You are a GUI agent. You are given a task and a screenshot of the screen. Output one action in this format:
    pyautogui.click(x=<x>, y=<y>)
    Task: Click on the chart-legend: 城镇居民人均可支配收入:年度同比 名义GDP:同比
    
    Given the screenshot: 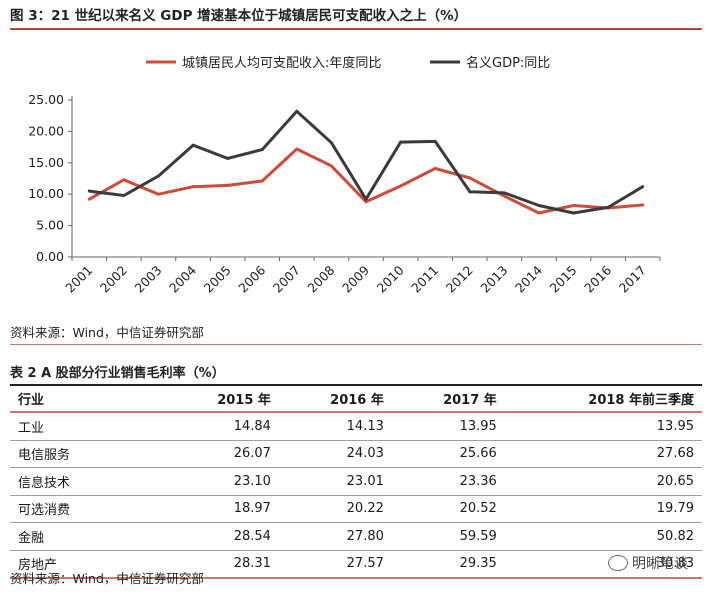 What is the action you would take?
    pyautogui.click(x=348, y=63)
    